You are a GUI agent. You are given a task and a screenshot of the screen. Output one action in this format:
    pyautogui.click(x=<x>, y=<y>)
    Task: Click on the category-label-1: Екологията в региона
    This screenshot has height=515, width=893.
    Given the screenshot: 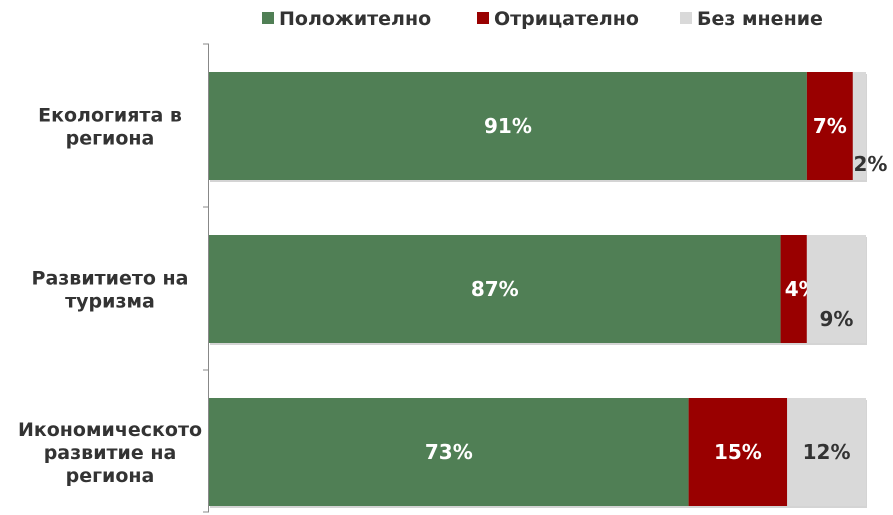 What is the action you would take?
    pyautogui.click(x=110, y=127)
    